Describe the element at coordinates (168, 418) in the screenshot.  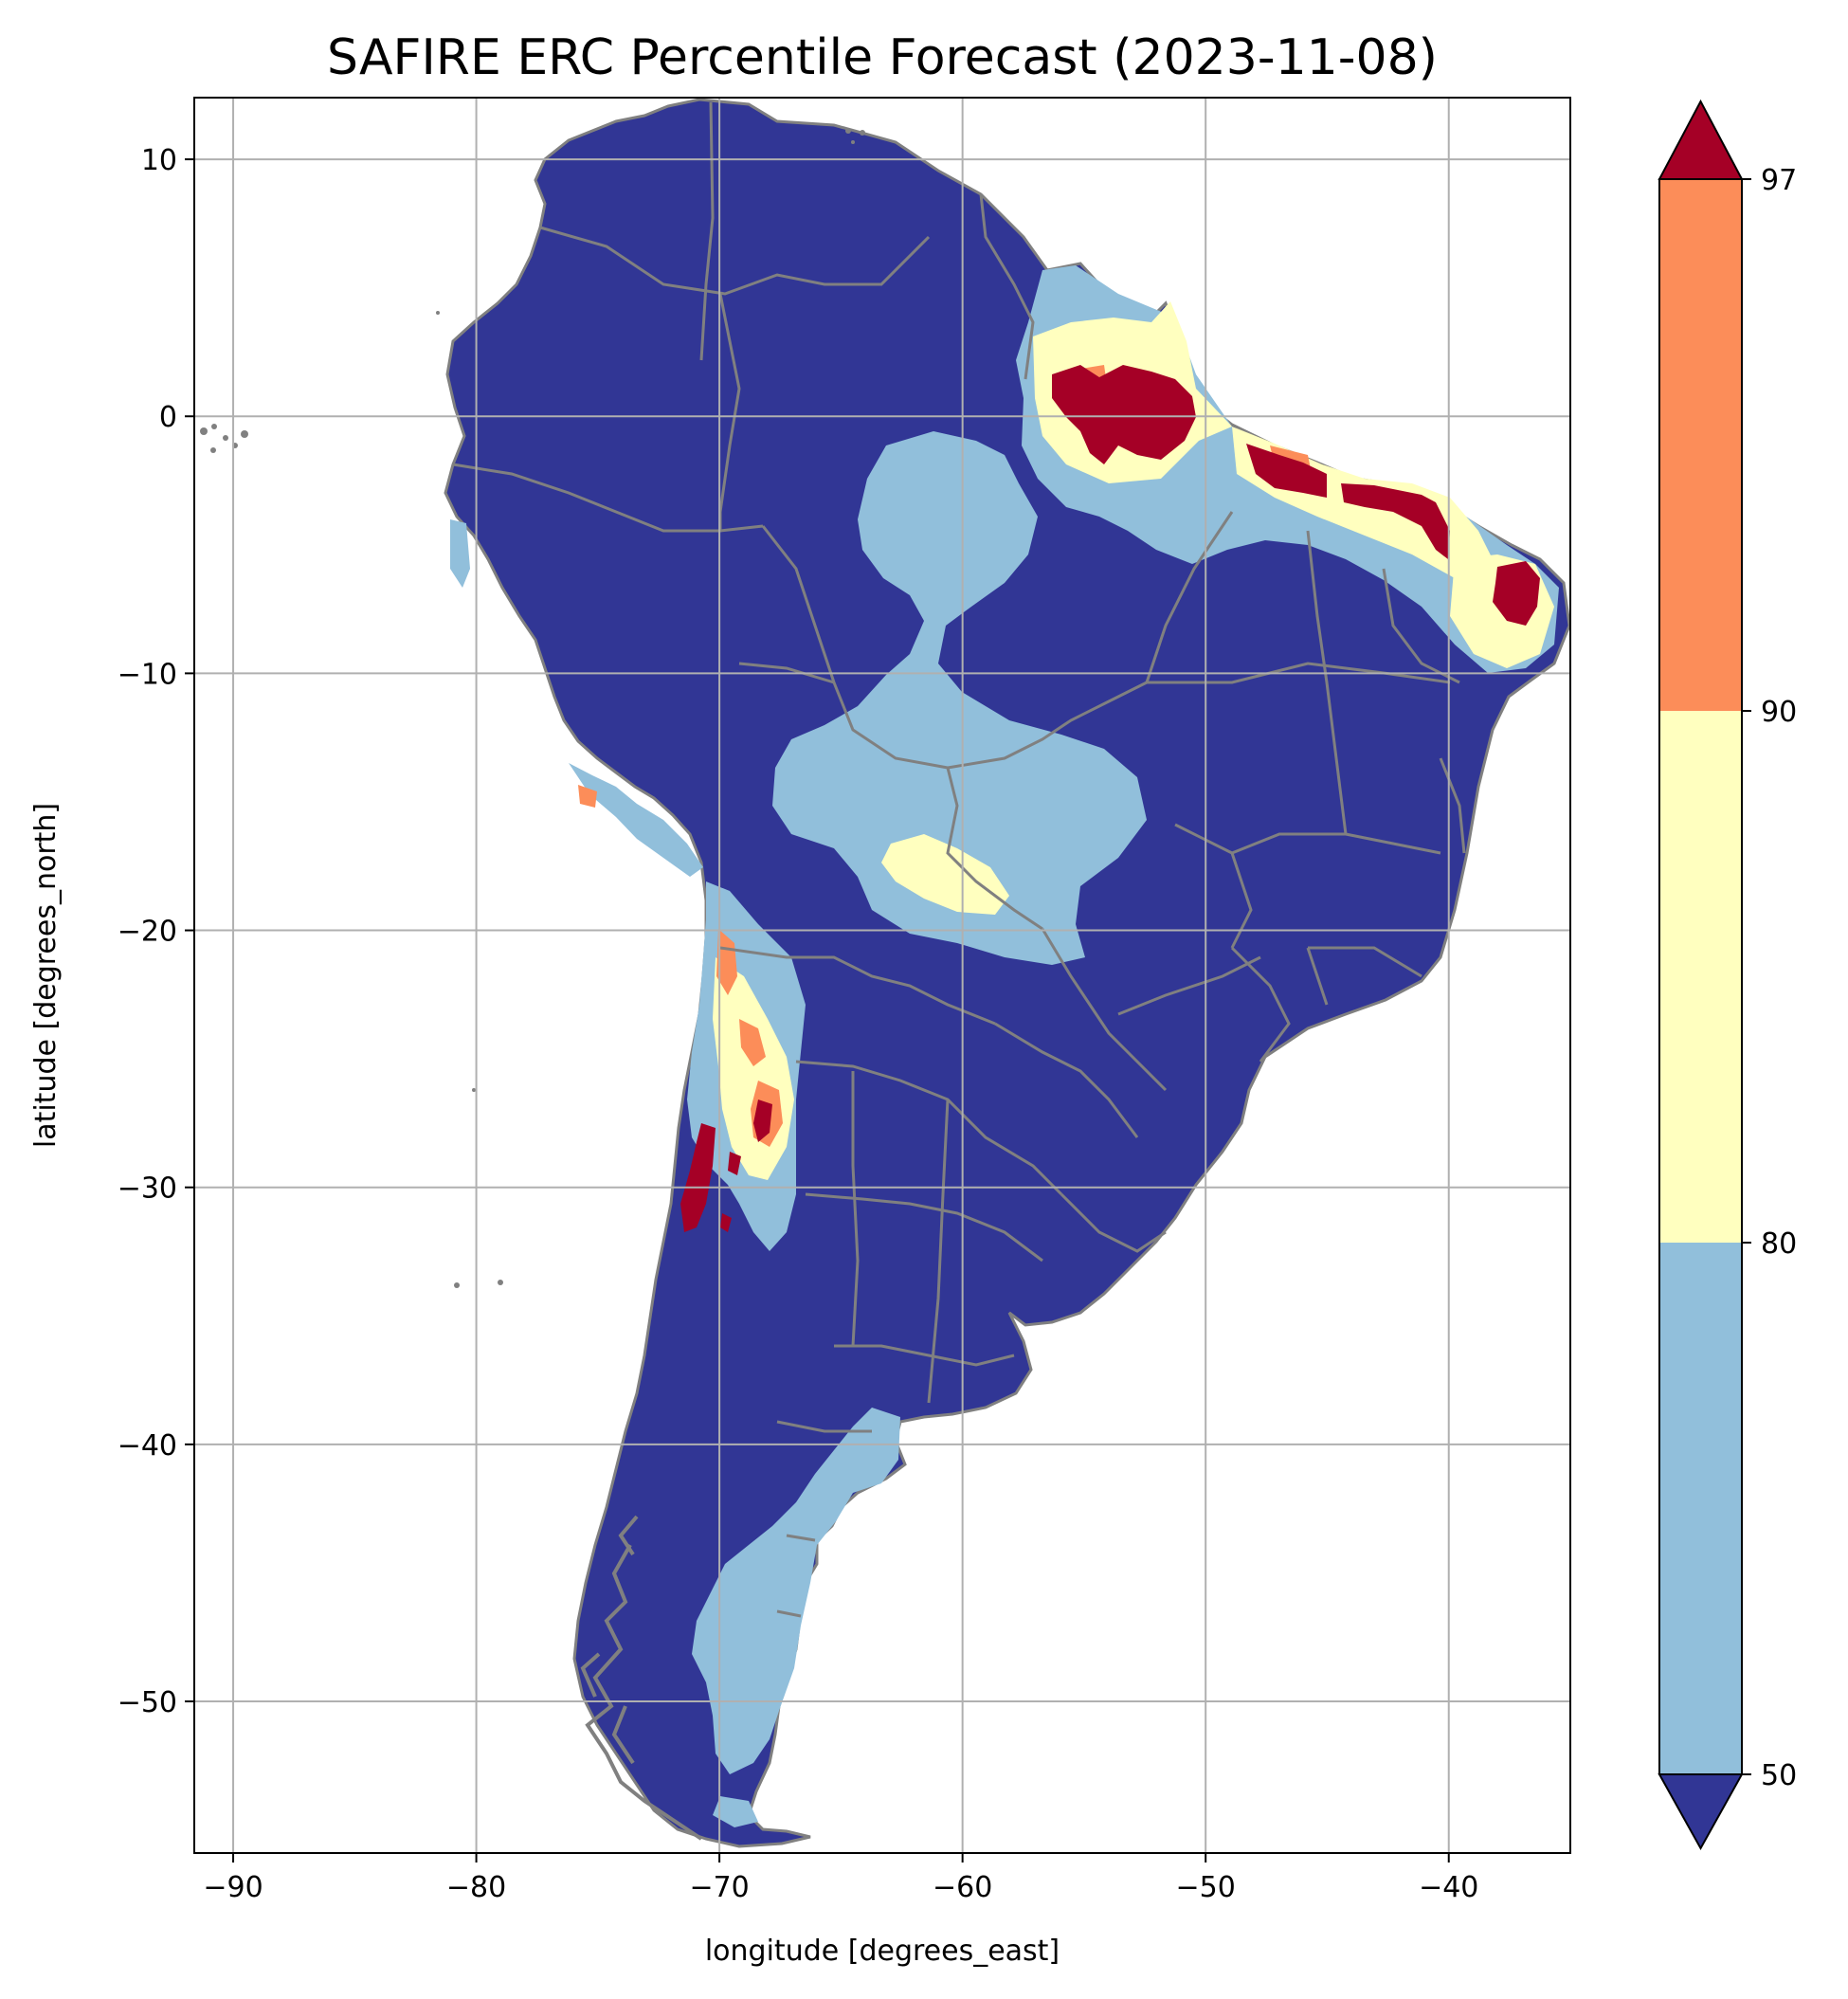
I see `y-tick-label: 0` at that location.